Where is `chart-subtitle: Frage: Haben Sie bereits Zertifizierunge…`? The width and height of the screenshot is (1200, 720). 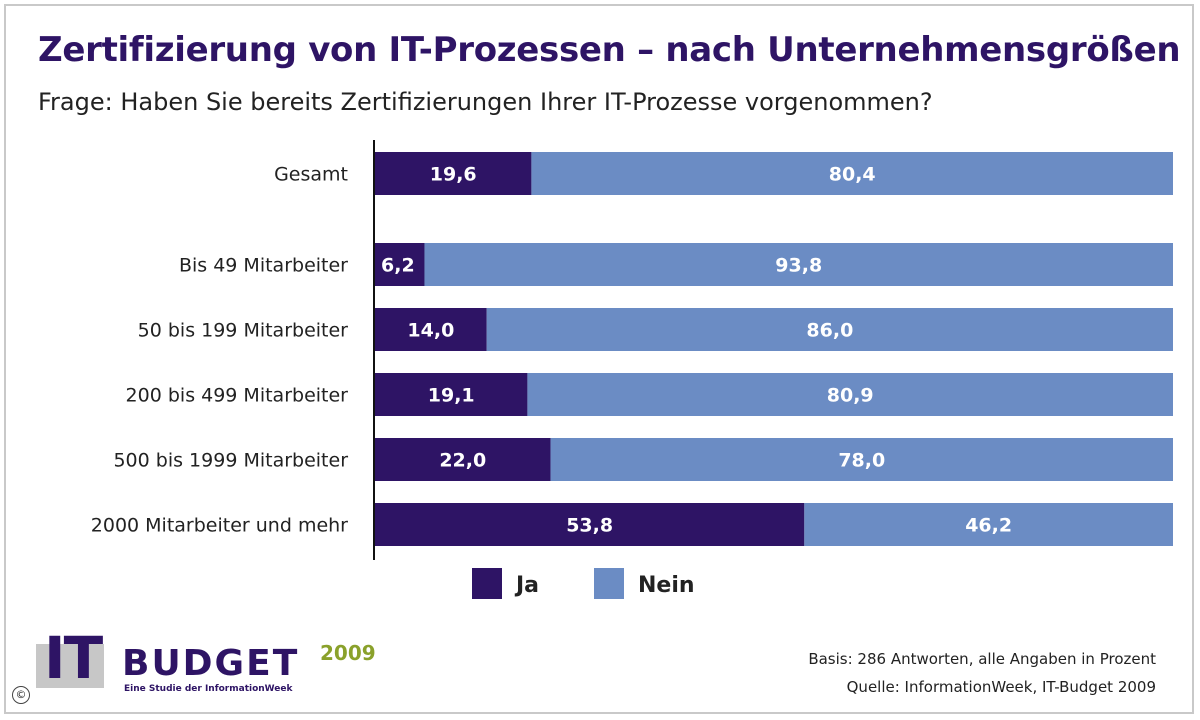 chart-subtitle: Frage: Haben Sie bereits Zertifizierunge… is located at coordinates (485, 102).